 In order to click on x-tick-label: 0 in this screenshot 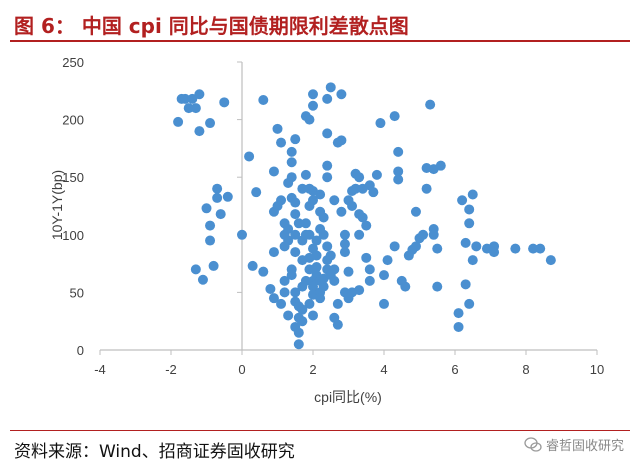, I will do `click(241, 369)`.